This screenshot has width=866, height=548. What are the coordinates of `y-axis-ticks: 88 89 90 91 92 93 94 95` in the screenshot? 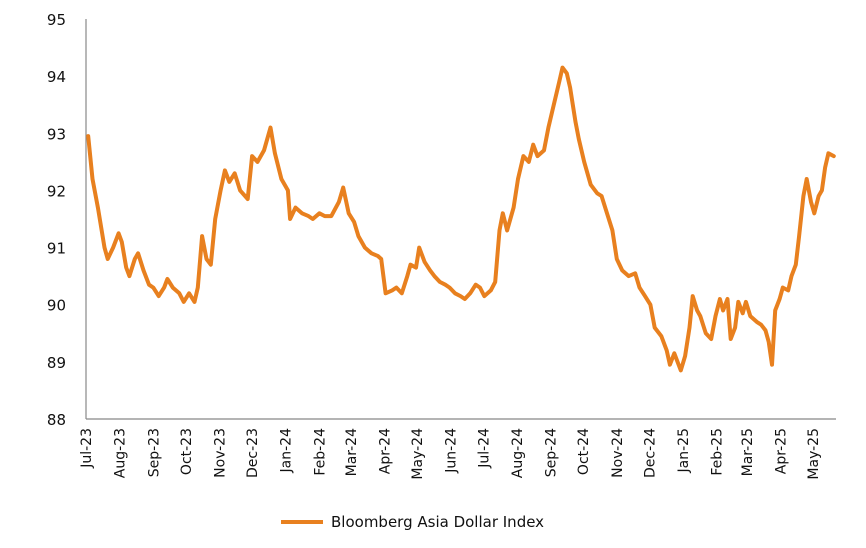 It's located at (56, 220).